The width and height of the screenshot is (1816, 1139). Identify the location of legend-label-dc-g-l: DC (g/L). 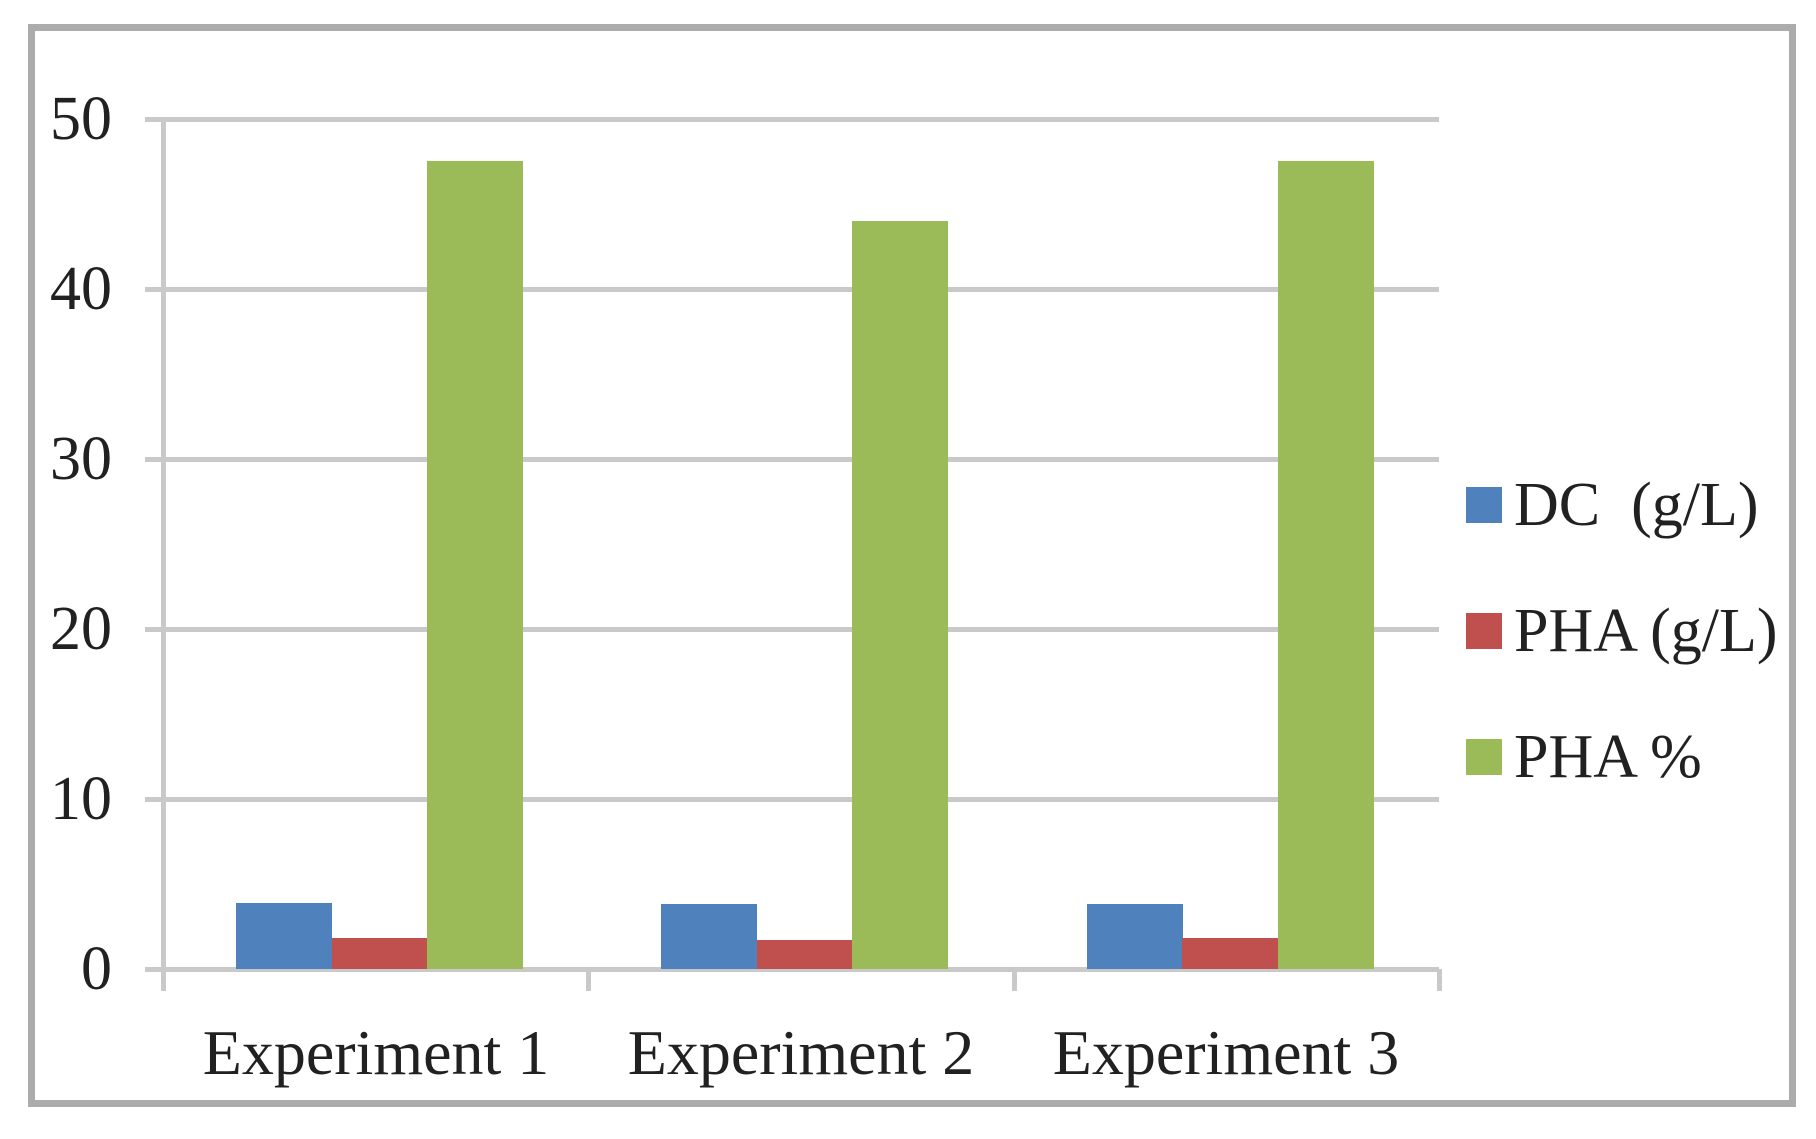
(1636, 505).